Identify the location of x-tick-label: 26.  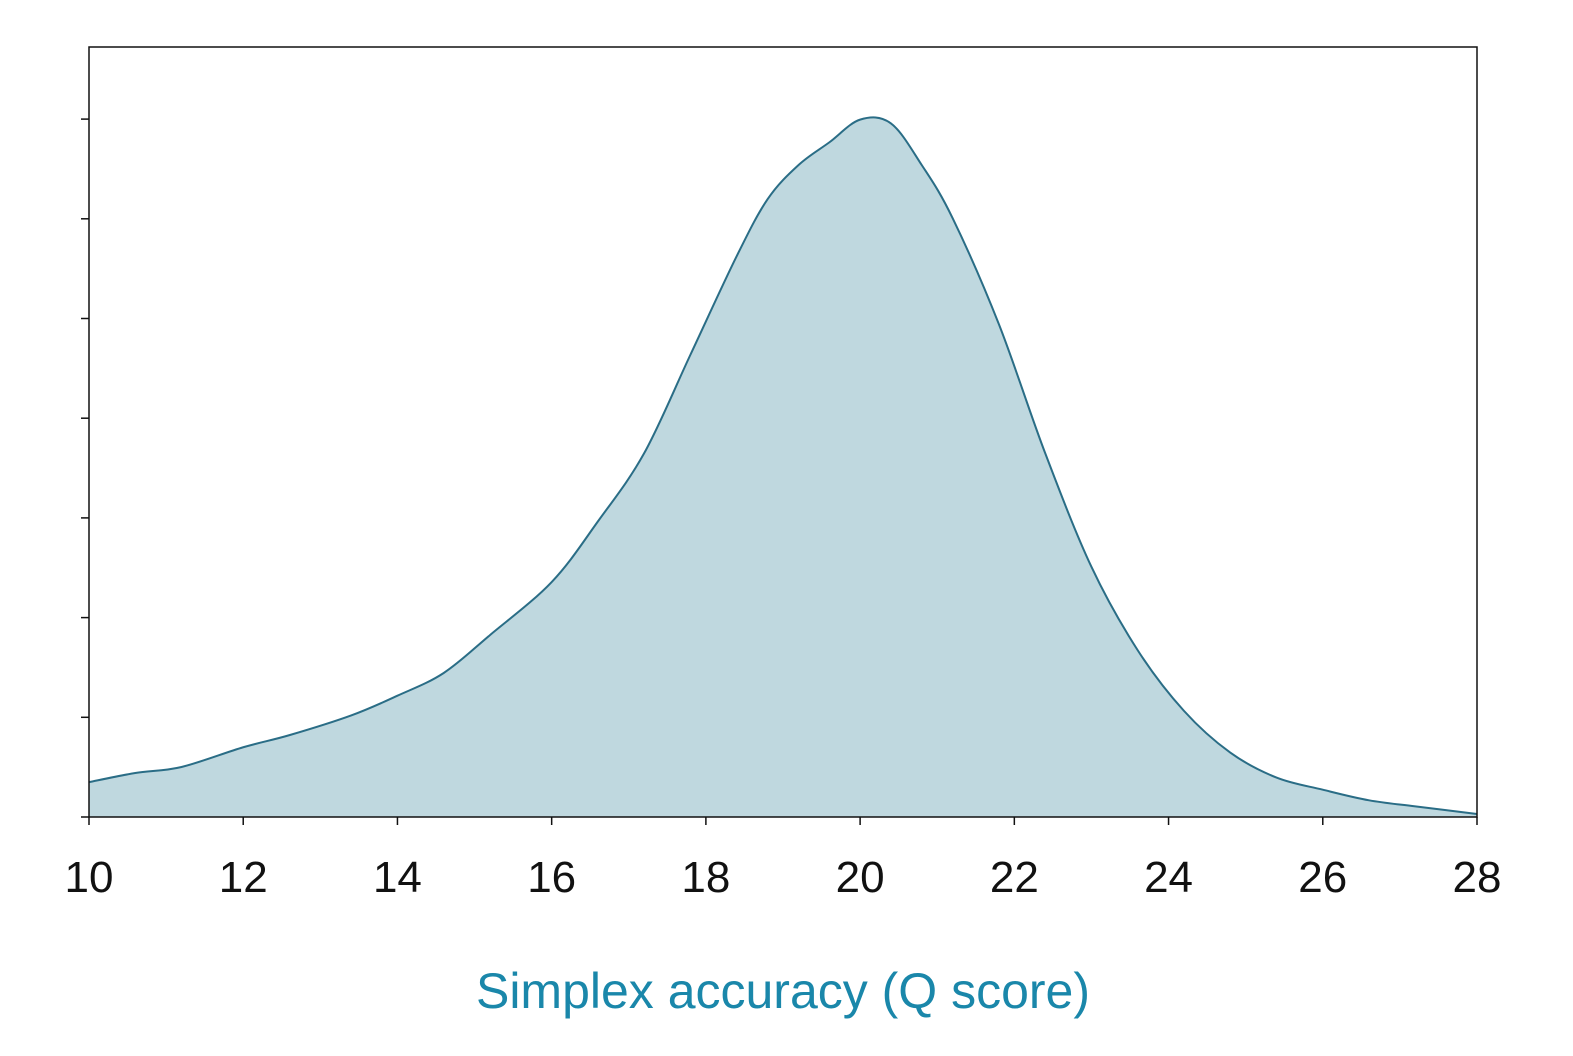
(1322, 877).